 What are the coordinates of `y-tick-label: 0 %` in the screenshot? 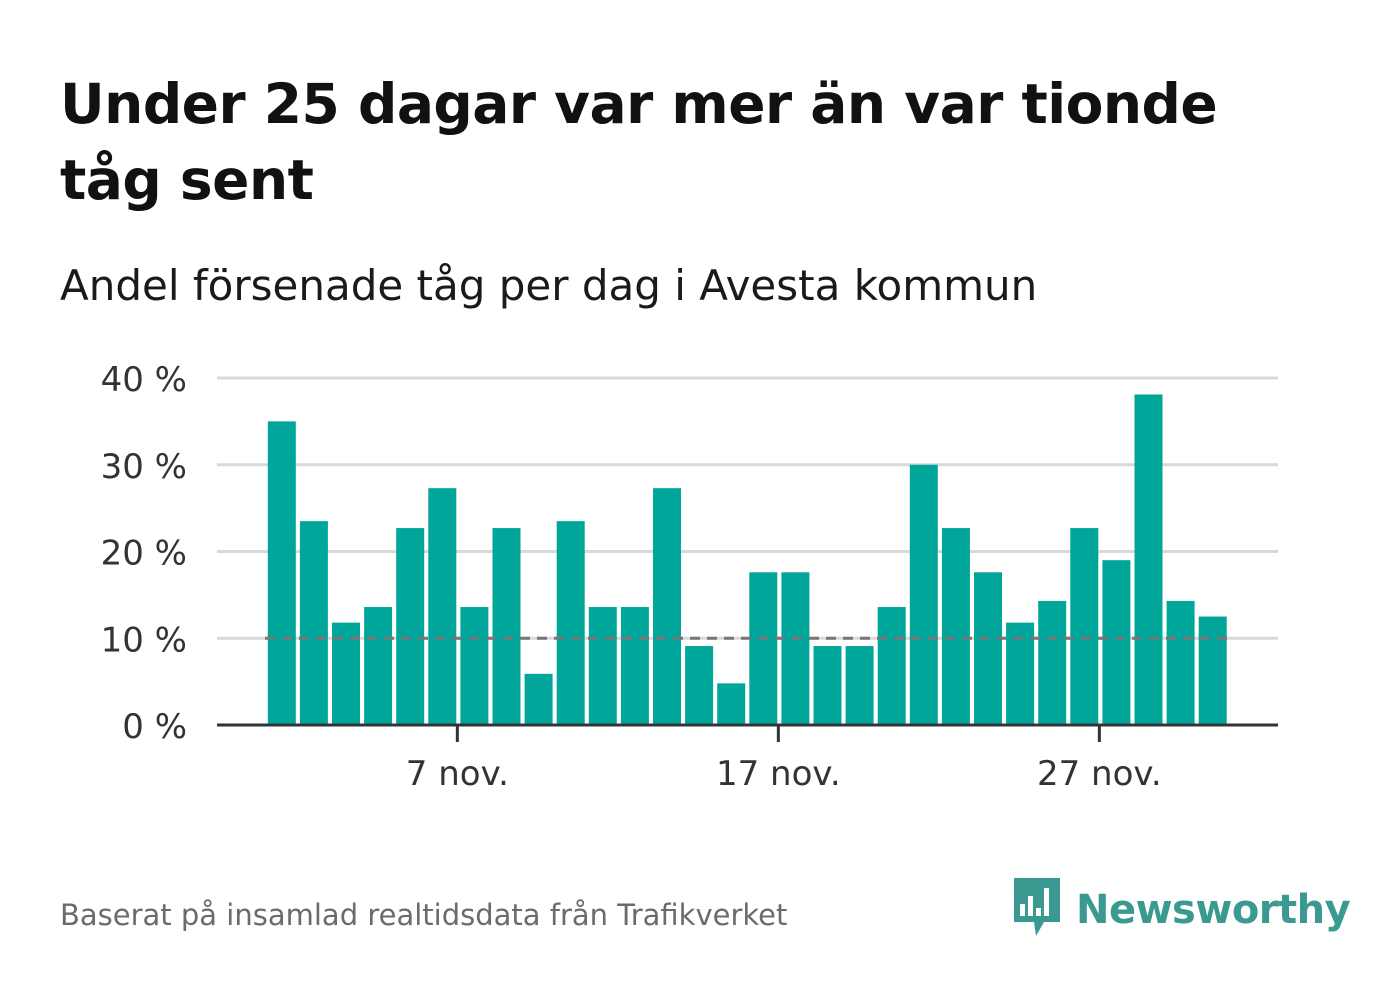 It's located at (154, 727).